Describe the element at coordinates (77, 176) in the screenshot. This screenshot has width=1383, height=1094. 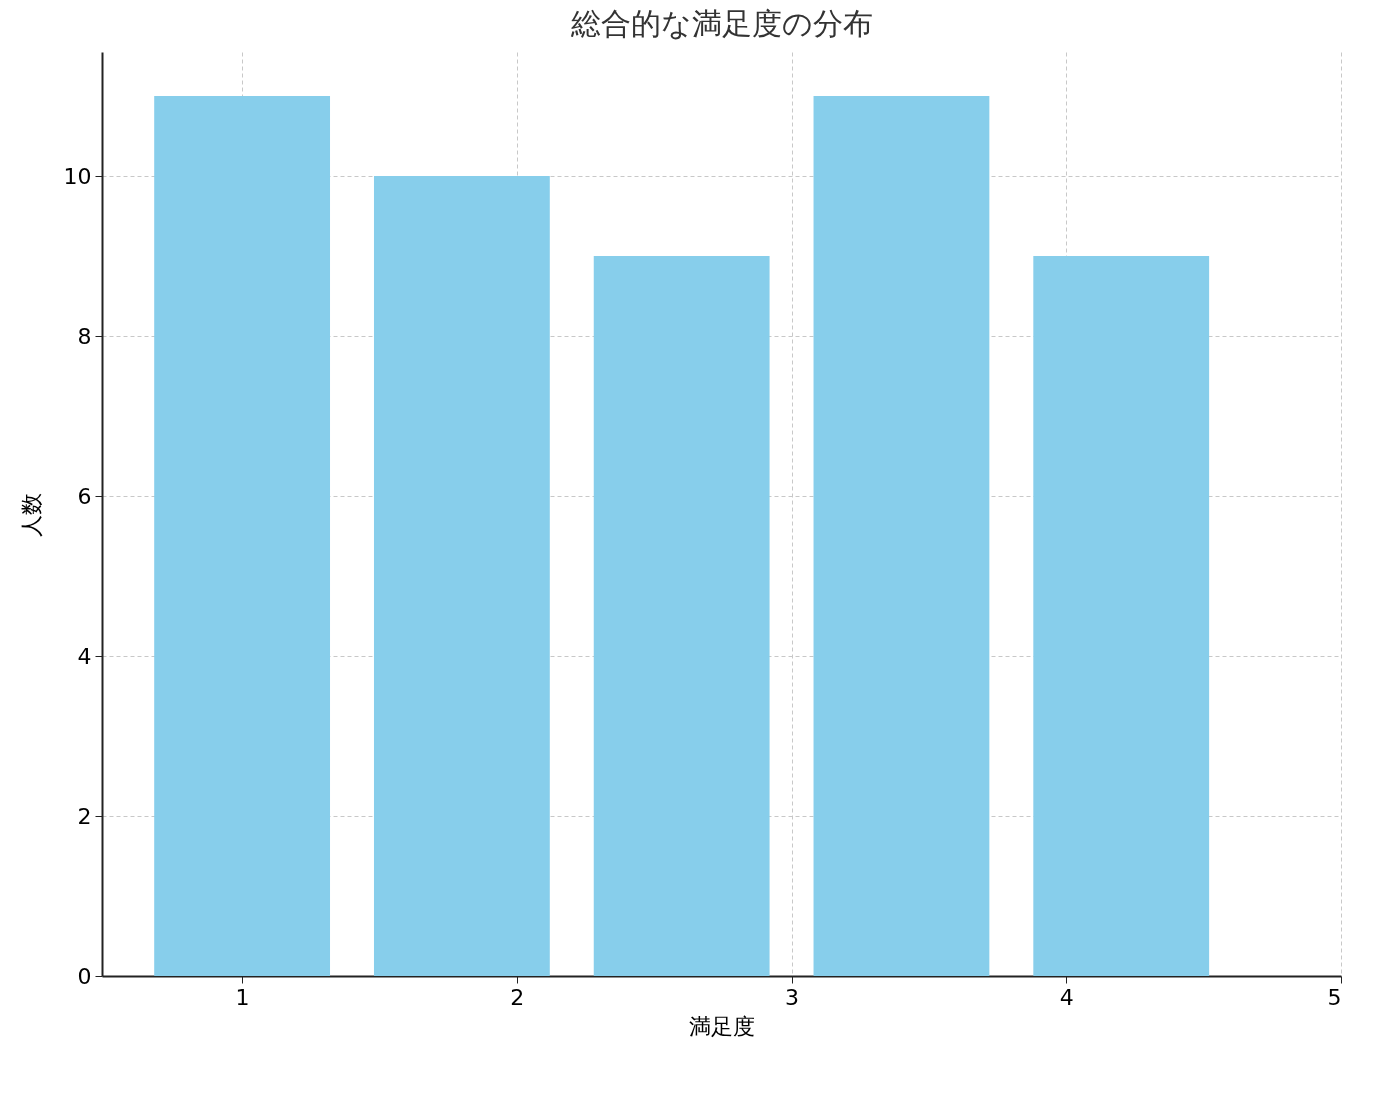
I see `y-tick-label: 10` at that location.